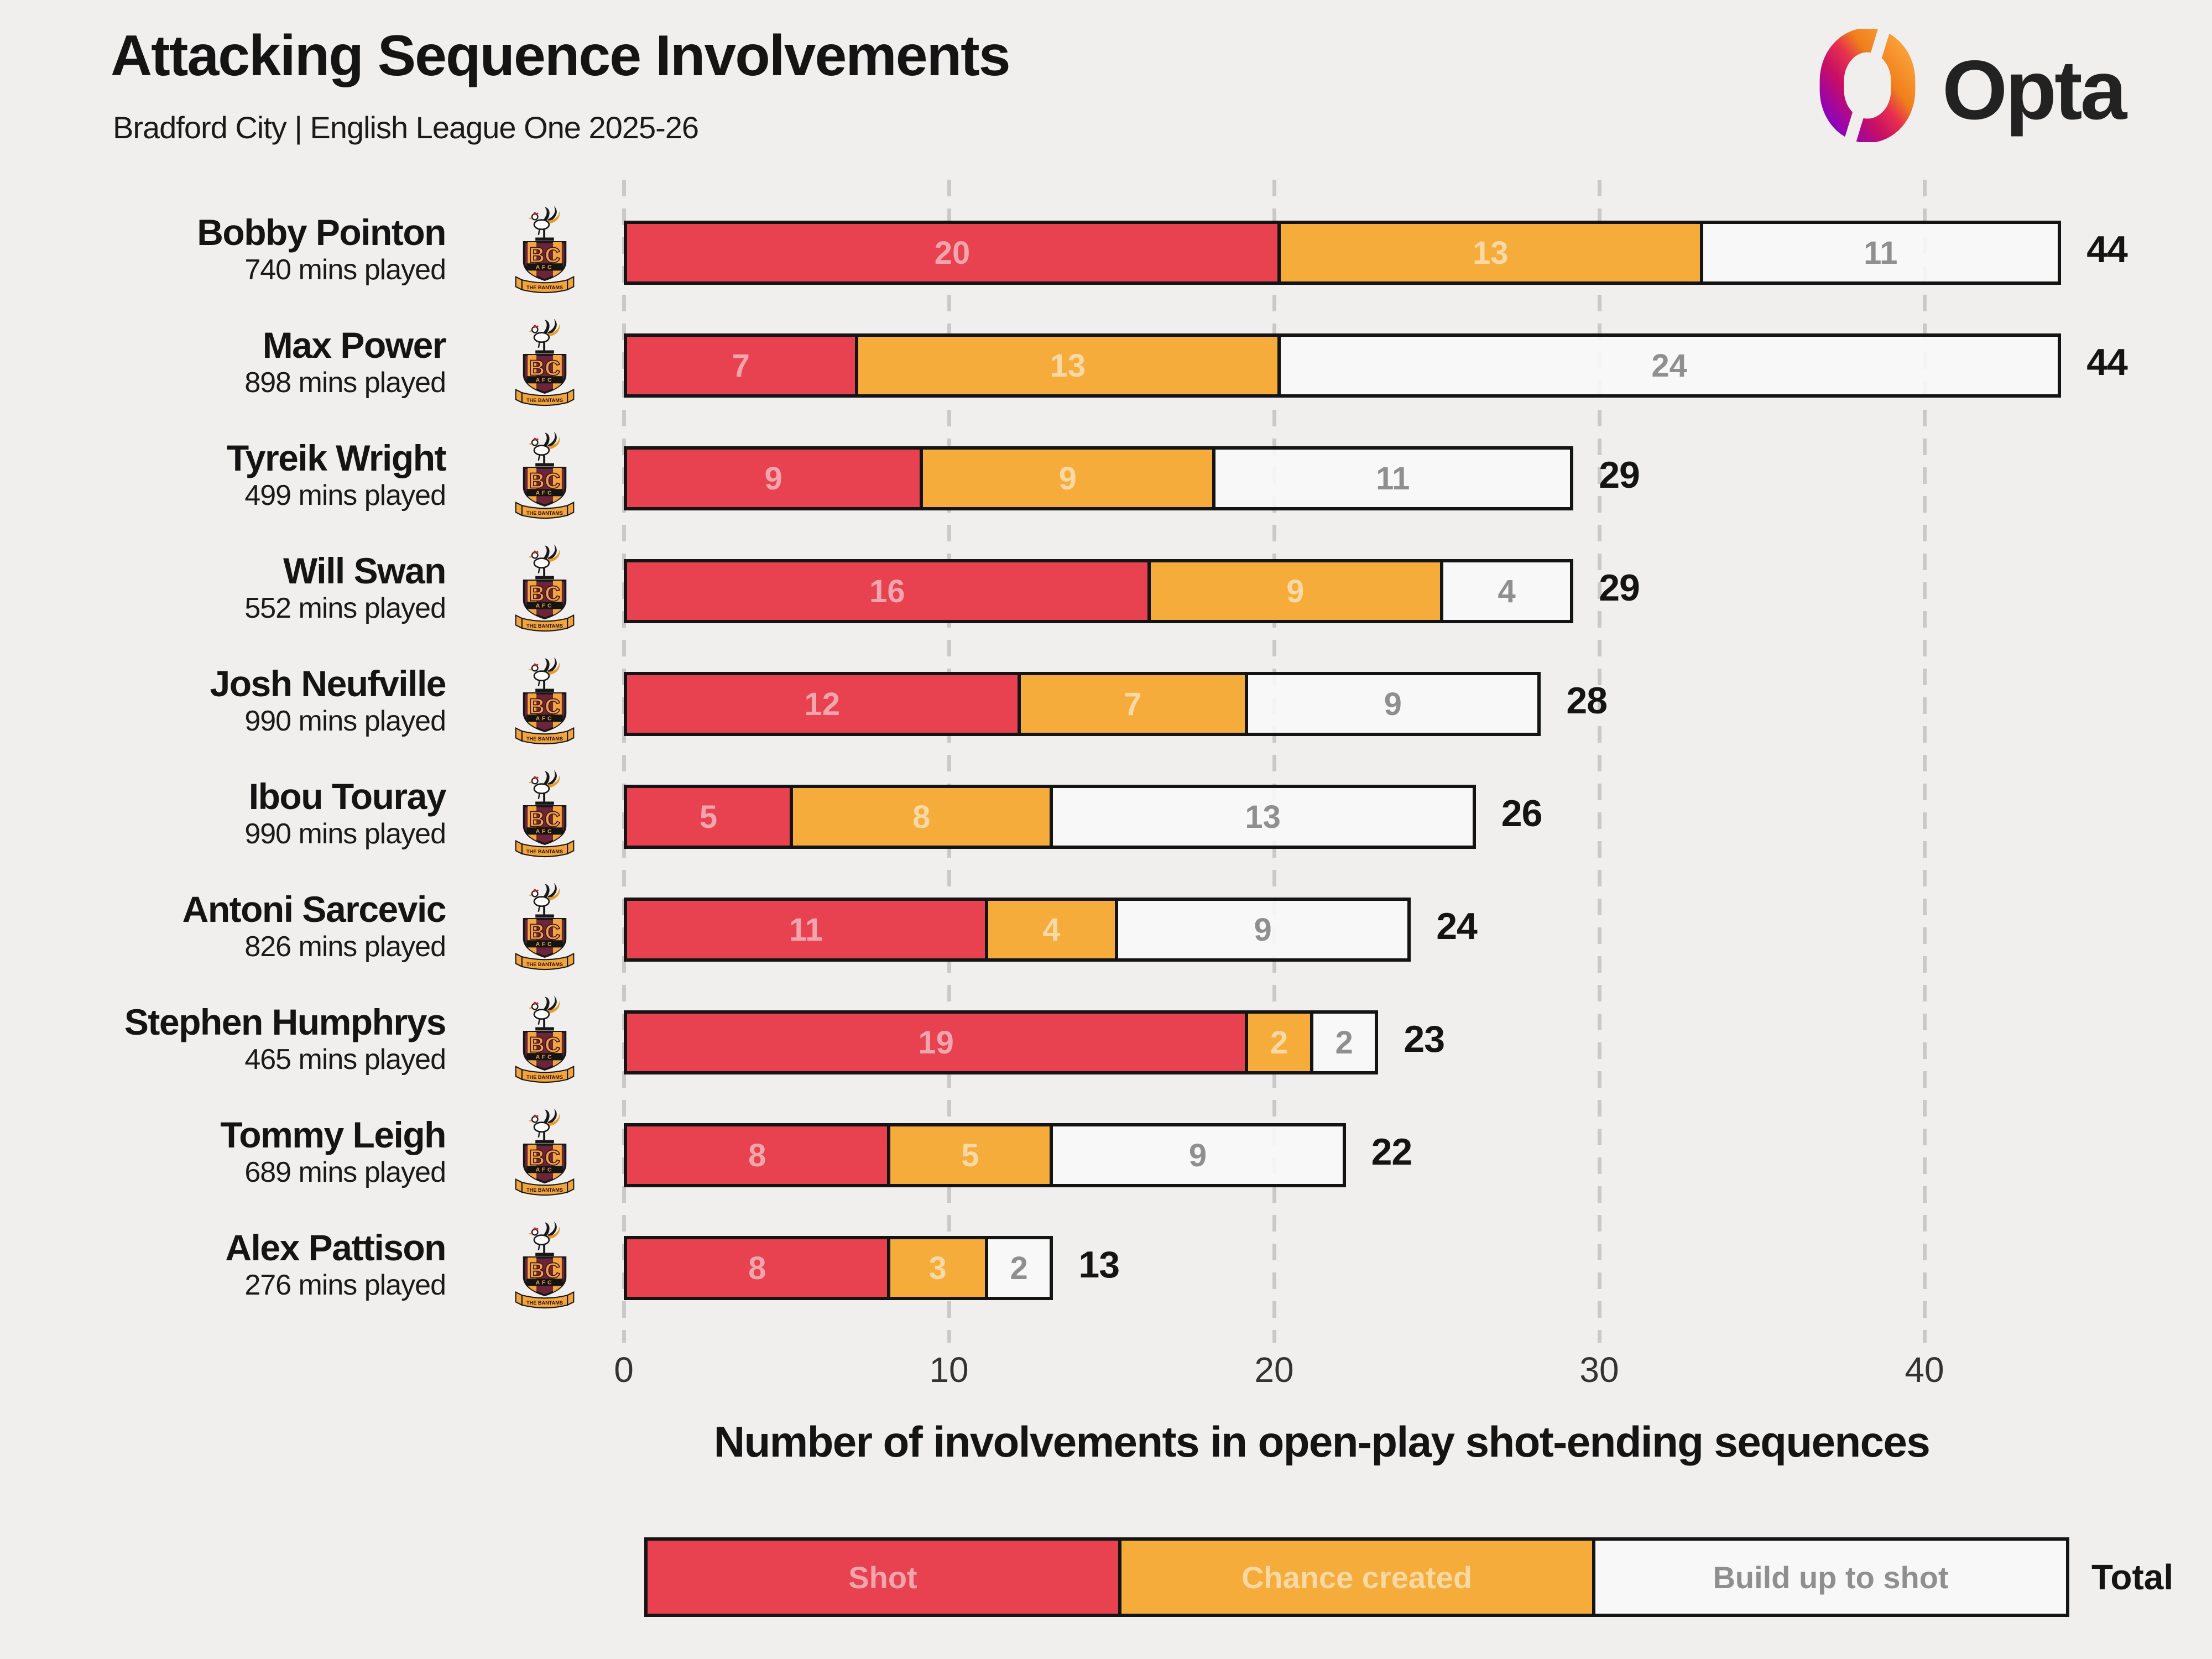  Describe the element at coordinates (335, 1248) in the screenshot. I see `player-name: Alex Pattison` at that location.